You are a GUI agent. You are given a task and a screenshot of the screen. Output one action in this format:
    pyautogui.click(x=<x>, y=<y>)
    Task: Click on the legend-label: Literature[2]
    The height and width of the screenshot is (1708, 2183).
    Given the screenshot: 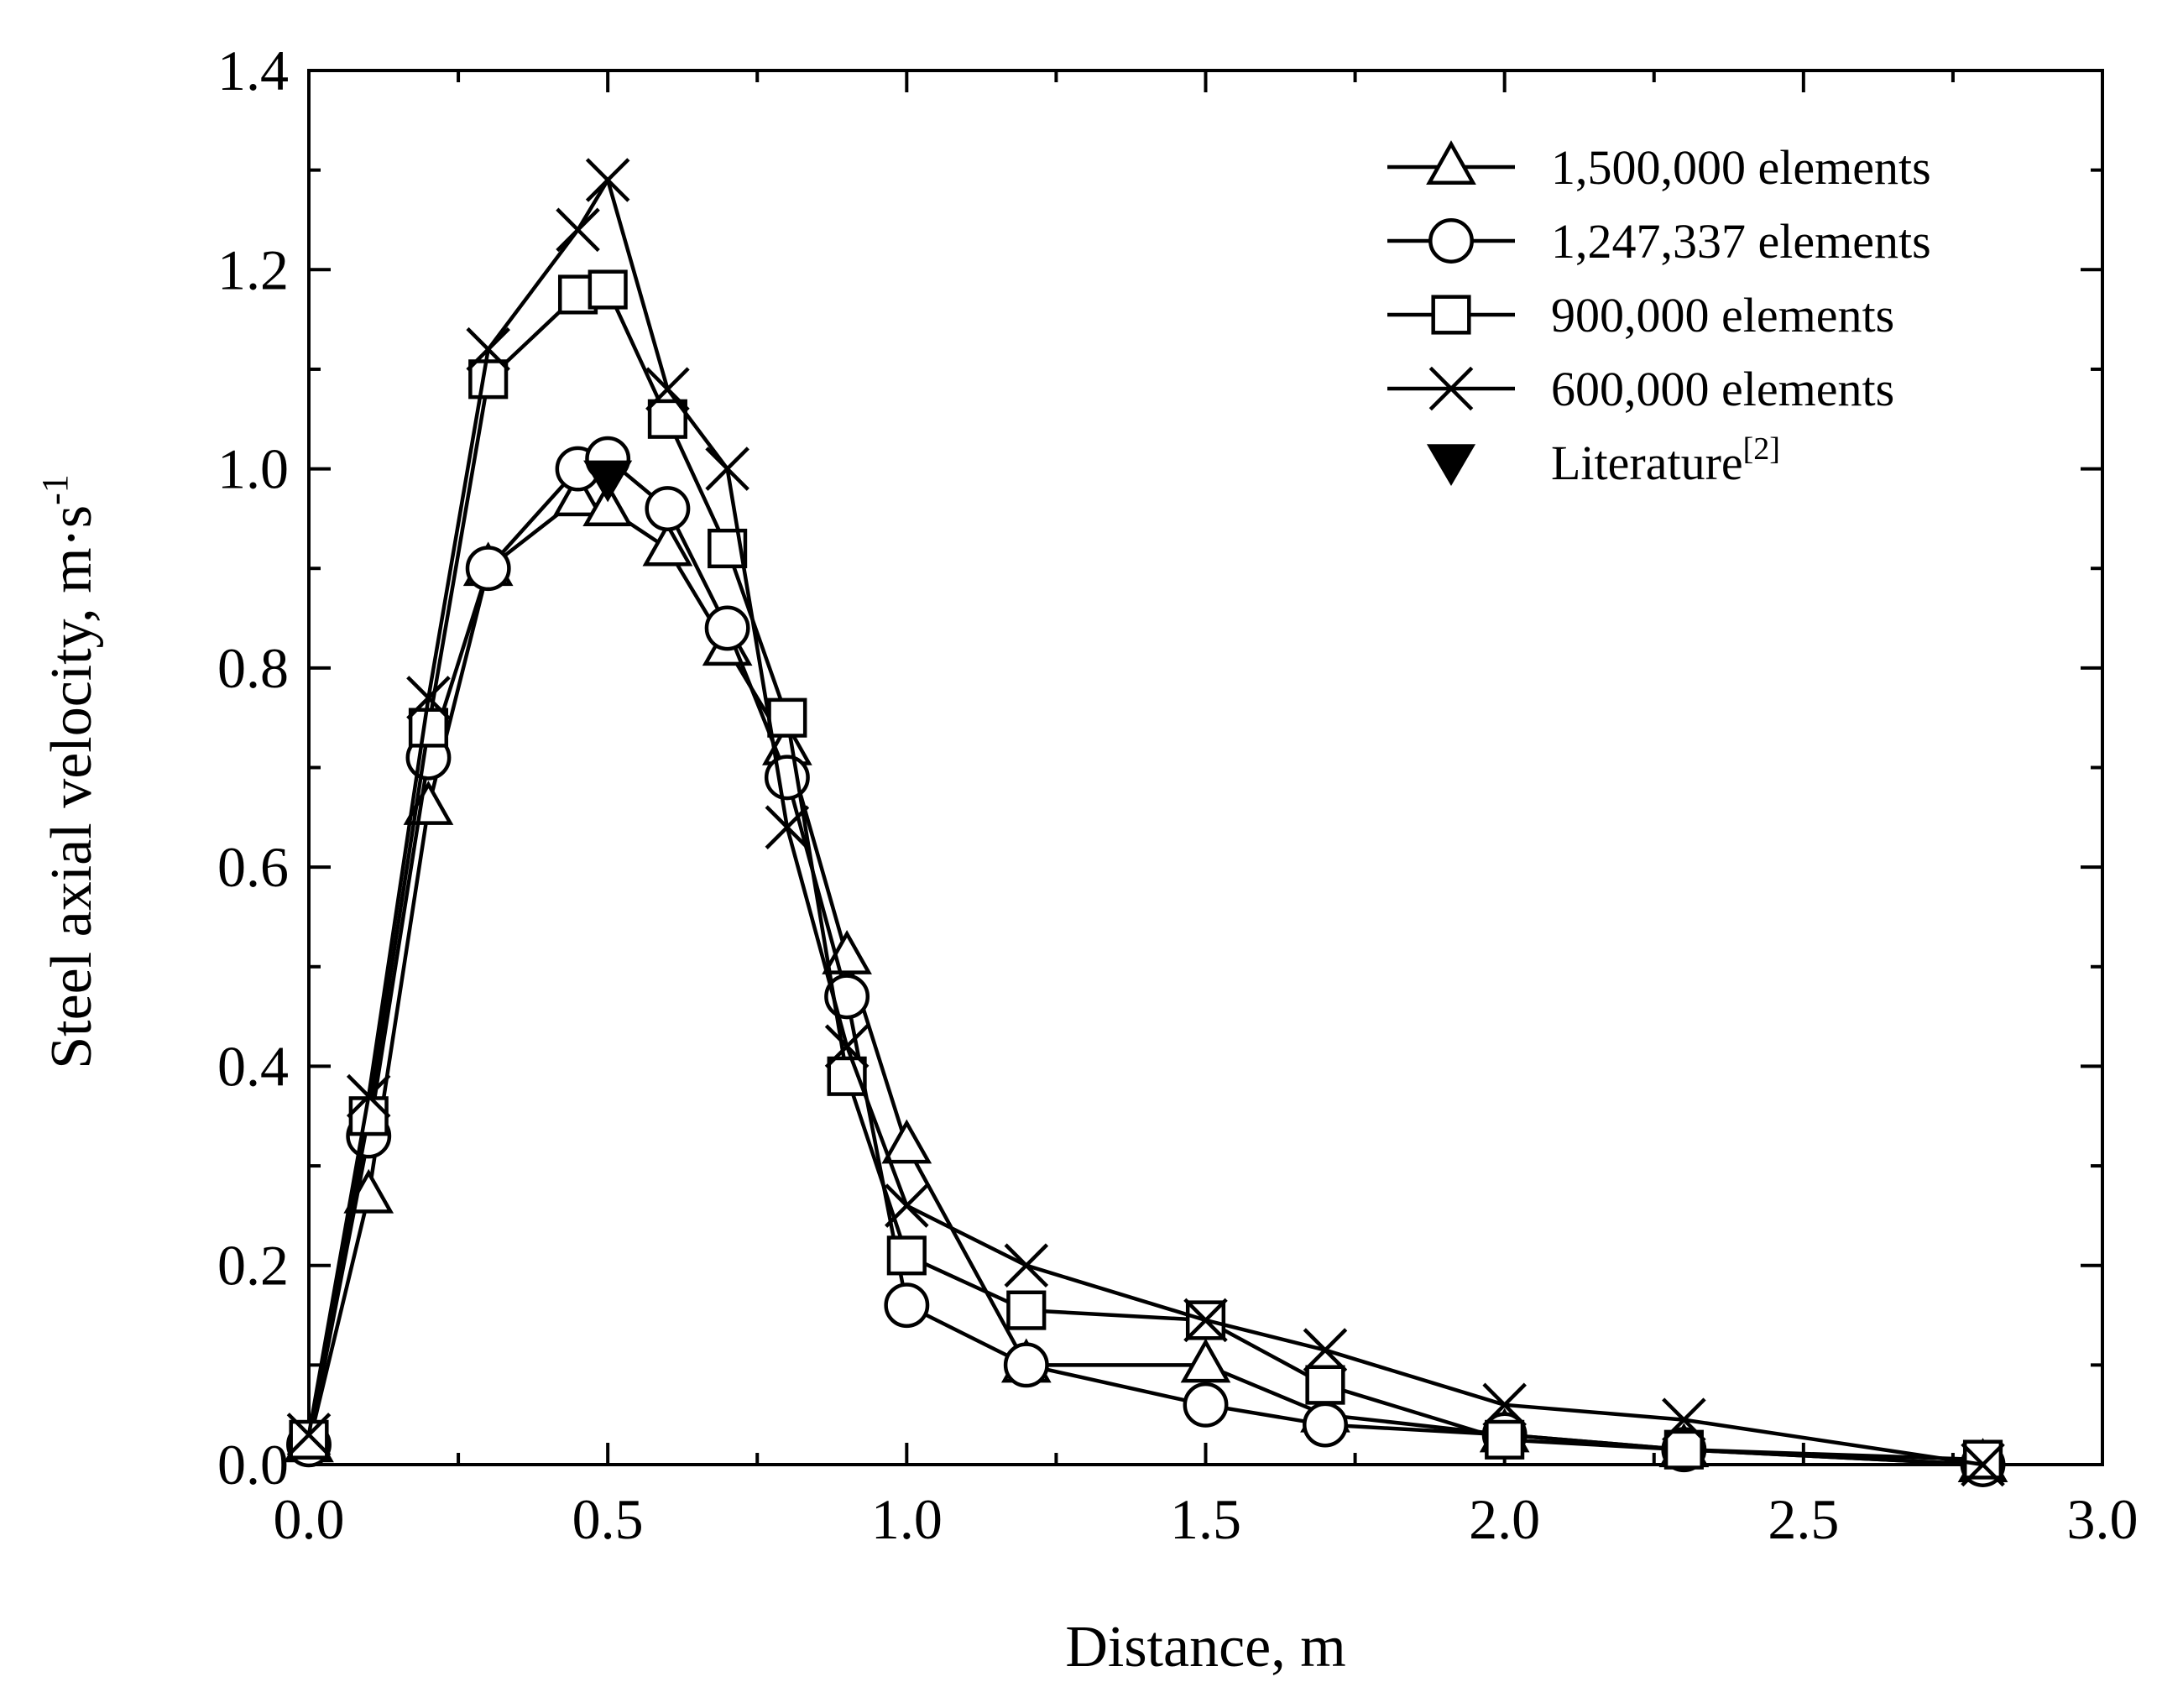 What is the action you would take?
    pyautogui.click(x=1666, y=460)
    